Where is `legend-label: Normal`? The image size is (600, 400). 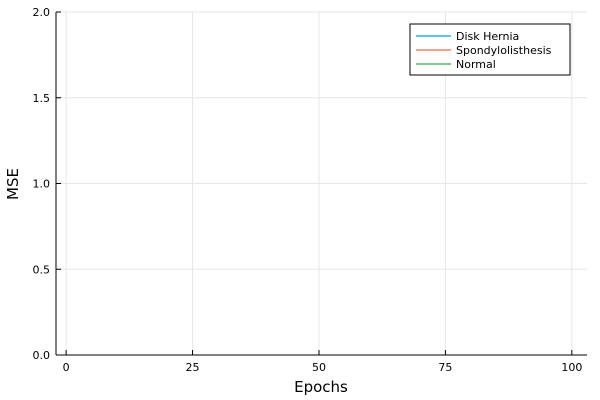 legend-label: Normal is located at coordinates (476, 64).